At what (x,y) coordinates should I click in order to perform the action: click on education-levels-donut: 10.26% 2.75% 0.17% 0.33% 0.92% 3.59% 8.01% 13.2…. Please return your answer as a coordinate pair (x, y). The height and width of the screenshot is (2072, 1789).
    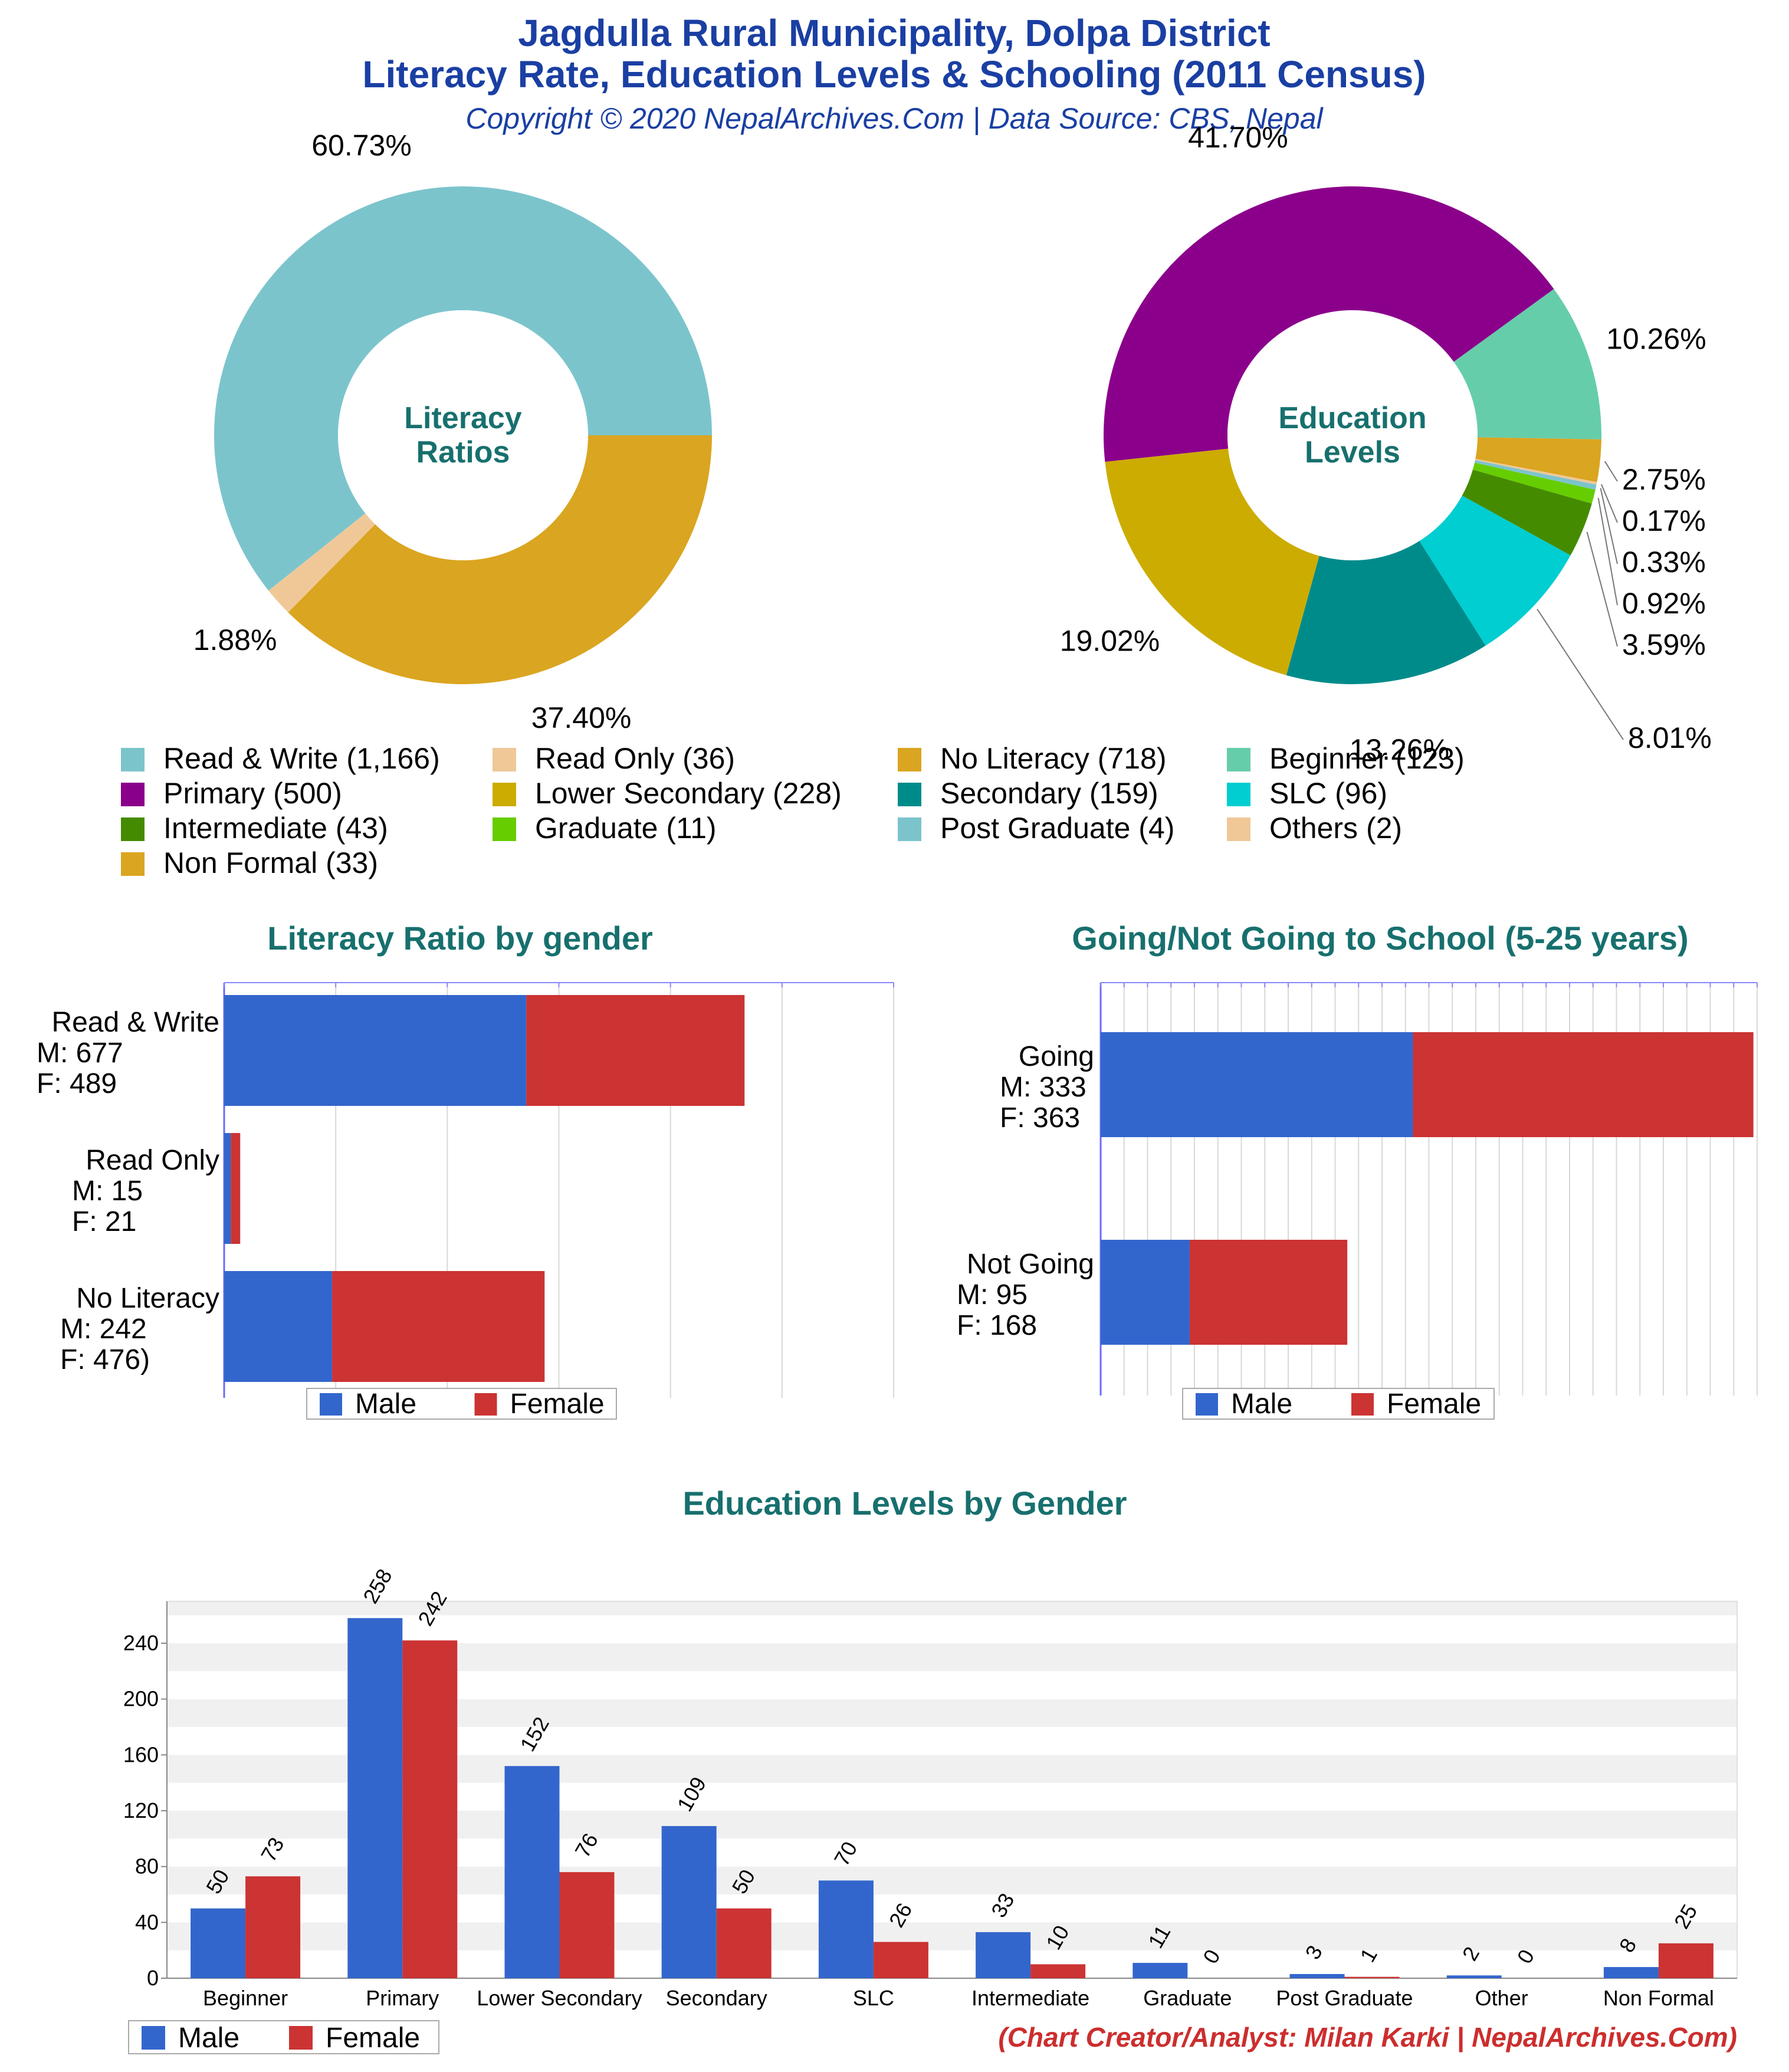
    Looking at the image, I should click on (1386, 443).